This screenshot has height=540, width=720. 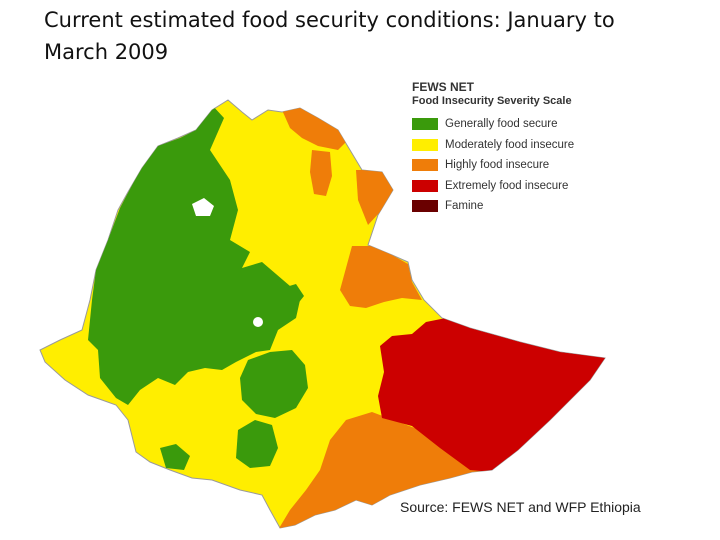 I want to click on legend-item-highly-food-insecure: Highly food insecure, so click(x=519, y=165).